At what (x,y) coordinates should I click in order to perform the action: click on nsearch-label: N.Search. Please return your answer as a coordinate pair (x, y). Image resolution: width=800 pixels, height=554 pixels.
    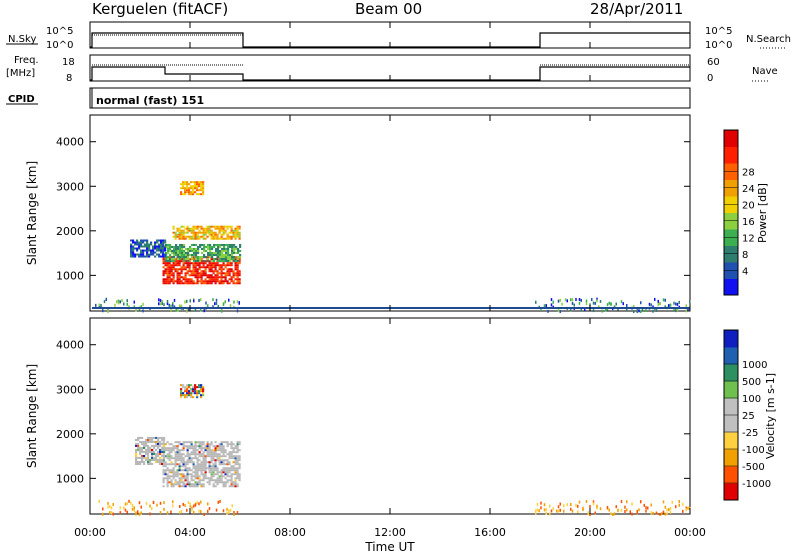
    Looking at the image, I should click on (768, 39).